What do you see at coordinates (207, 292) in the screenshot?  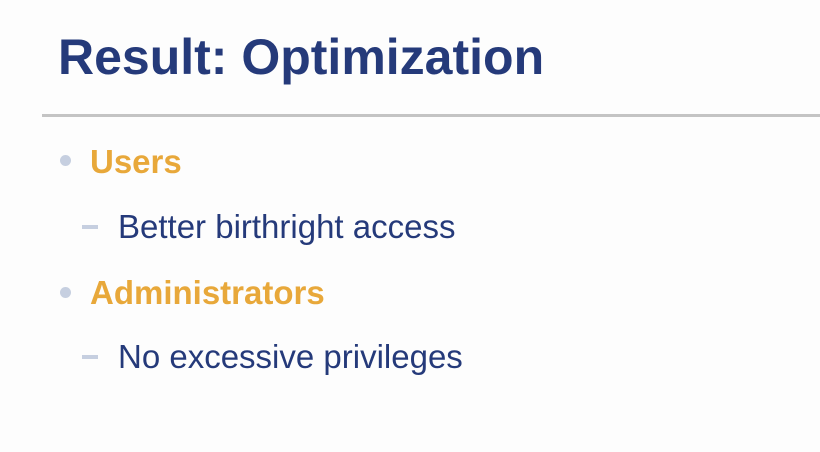 I see `bullet-heading-administrators: Administrators` at bounding box center [207, 292].